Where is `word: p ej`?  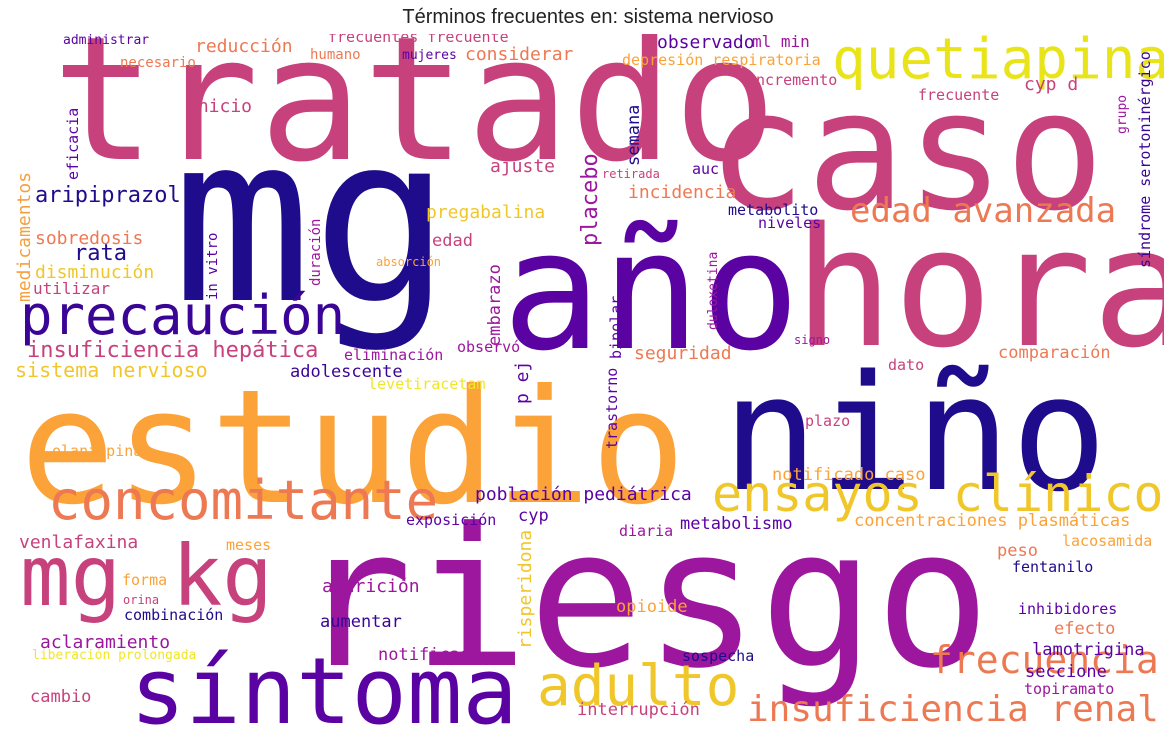 word: p ej is located at coordinates (522, 382).